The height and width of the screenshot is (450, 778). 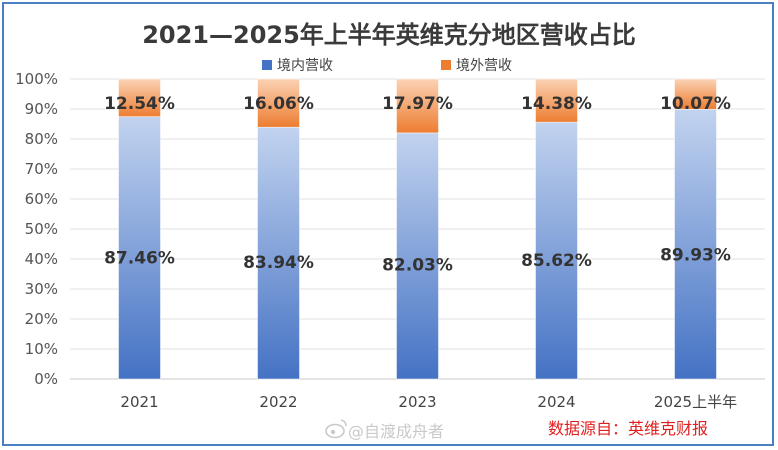 What do you see at coordinates (41, 229) in the screenshot?
I see `y-tick-label: 50%` at bounding box center [41, 229].